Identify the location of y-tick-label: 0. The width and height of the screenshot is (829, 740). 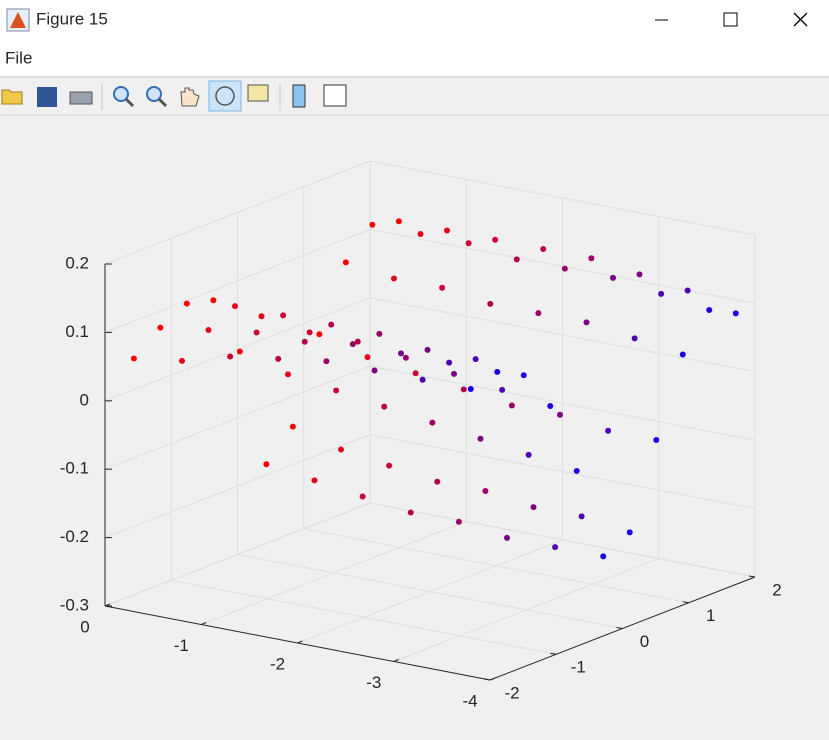
(644, 641).